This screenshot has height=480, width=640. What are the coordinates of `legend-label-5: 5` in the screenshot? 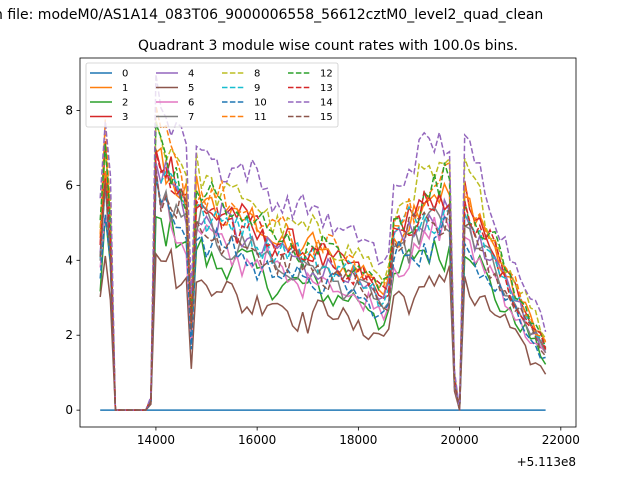 It's located at (191, 88).